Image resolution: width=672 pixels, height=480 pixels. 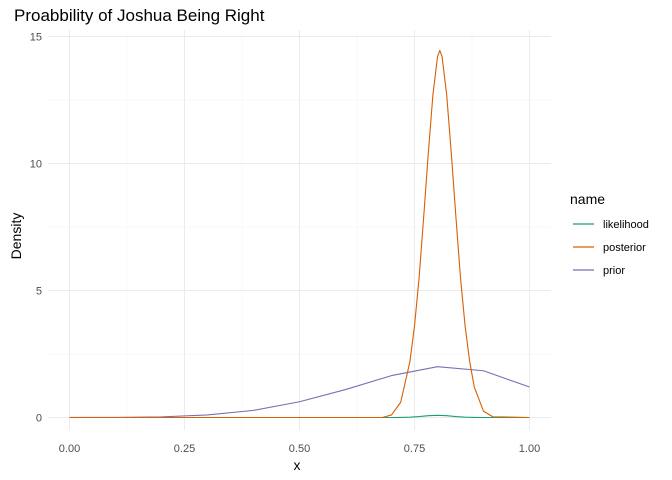 What do you see at coordinates (69, 449) in the screenshot?
I see `x-tick-label: 0.00` at bounding box center [69, 449].